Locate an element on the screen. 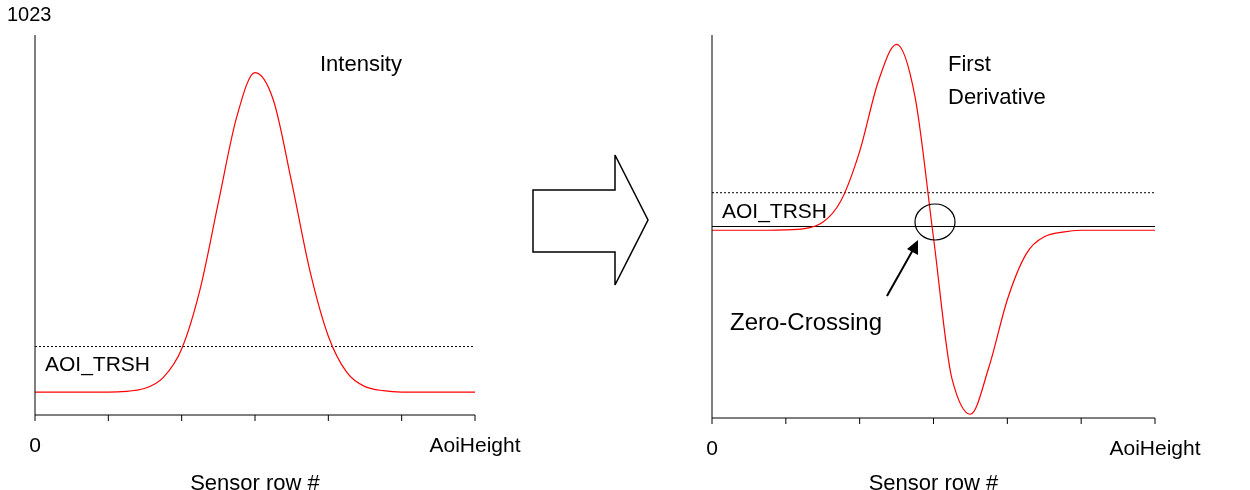 The height and width of the screenshot is (490, 1250). chart-title: Intensity is located at coordinates (361, 64).